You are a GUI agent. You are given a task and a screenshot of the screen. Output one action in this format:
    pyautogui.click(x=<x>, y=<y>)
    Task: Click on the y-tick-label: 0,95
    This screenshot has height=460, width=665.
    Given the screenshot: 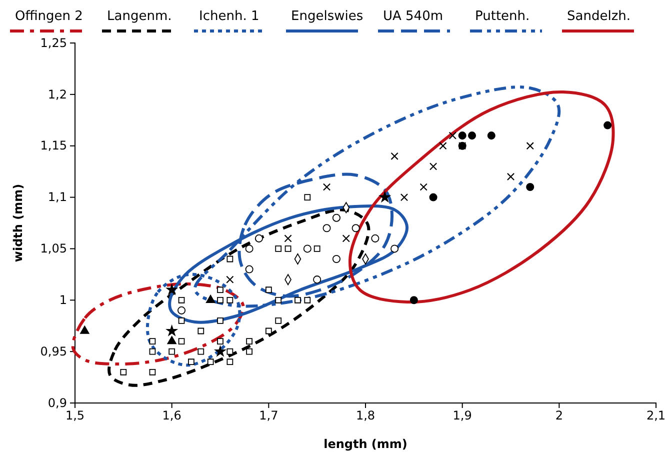 What is the action you would take?
    pyautogui.click(x=53, y=351)
    